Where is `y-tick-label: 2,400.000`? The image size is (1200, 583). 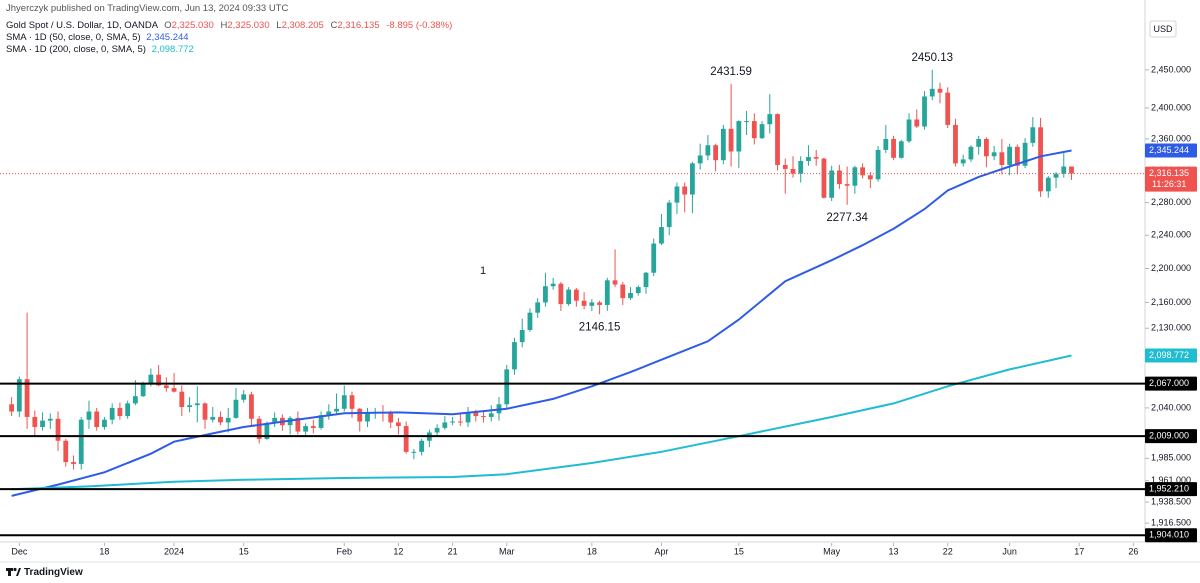
y-tick-label: 2,400.000 is located at coordinates (1171, 107).